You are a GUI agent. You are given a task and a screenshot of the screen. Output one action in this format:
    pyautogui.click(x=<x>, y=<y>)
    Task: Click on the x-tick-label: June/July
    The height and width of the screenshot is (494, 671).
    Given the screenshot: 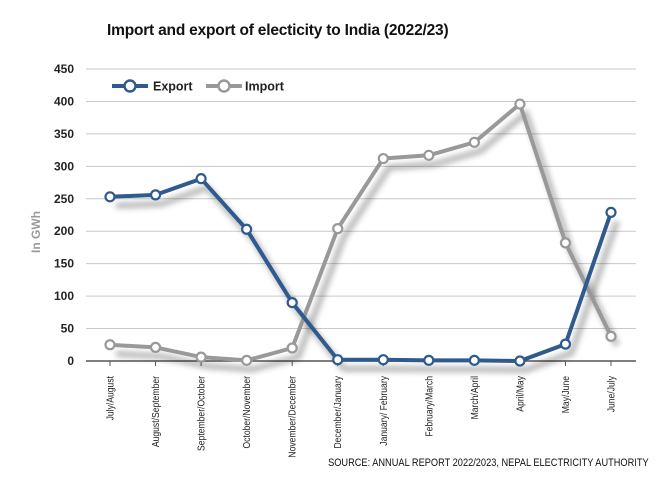 What is the action you would take?
    pyautogui.click(x=611, y=394)
    